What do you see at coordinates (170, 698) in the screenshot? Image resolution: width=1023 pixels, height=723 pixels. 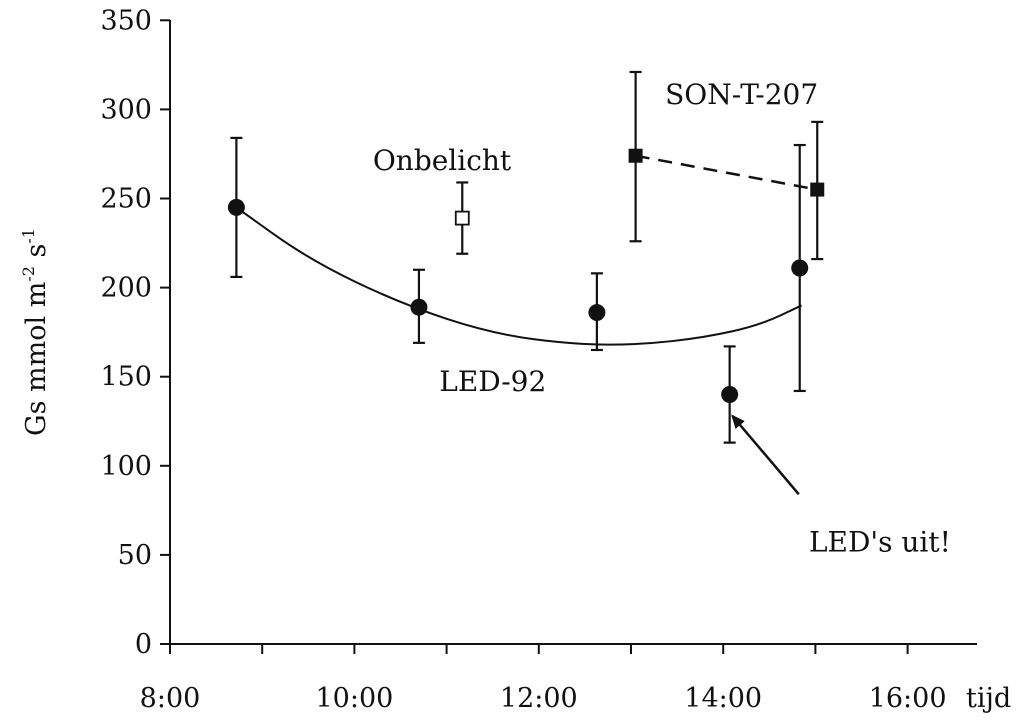 I see `x-tick-label: 8:00` at bounding box center [170, 698].